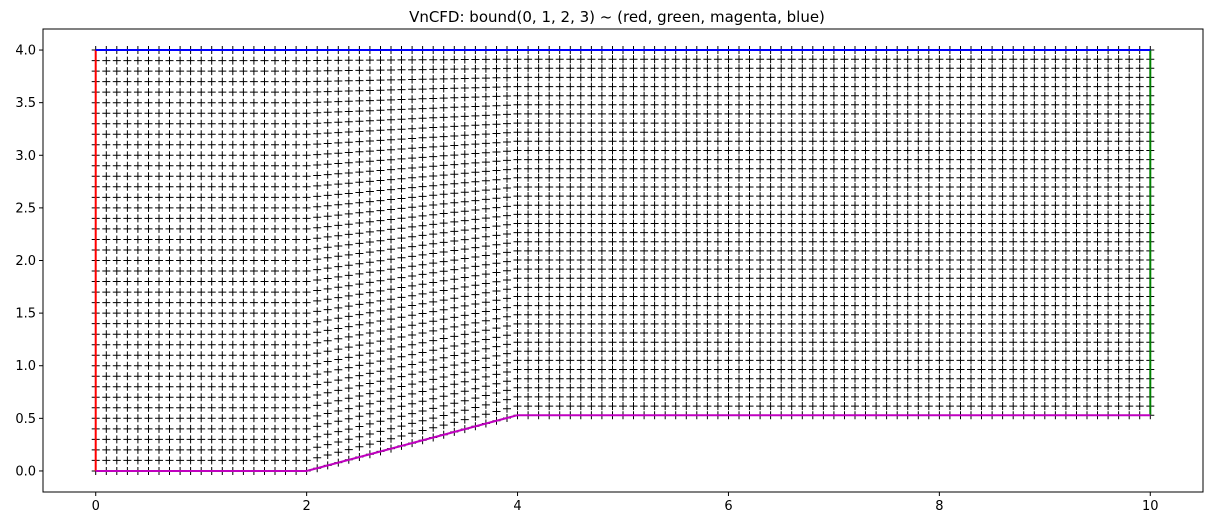  I want to click on x-tick-label: 6, so click(728, 506).